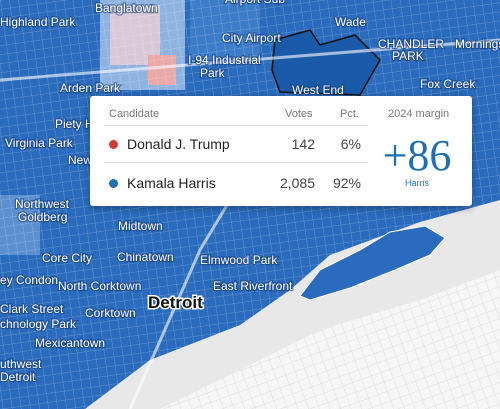 This screenshot has width=500, height=409. I want to click on city-label: Detroit, so click(175, 302).